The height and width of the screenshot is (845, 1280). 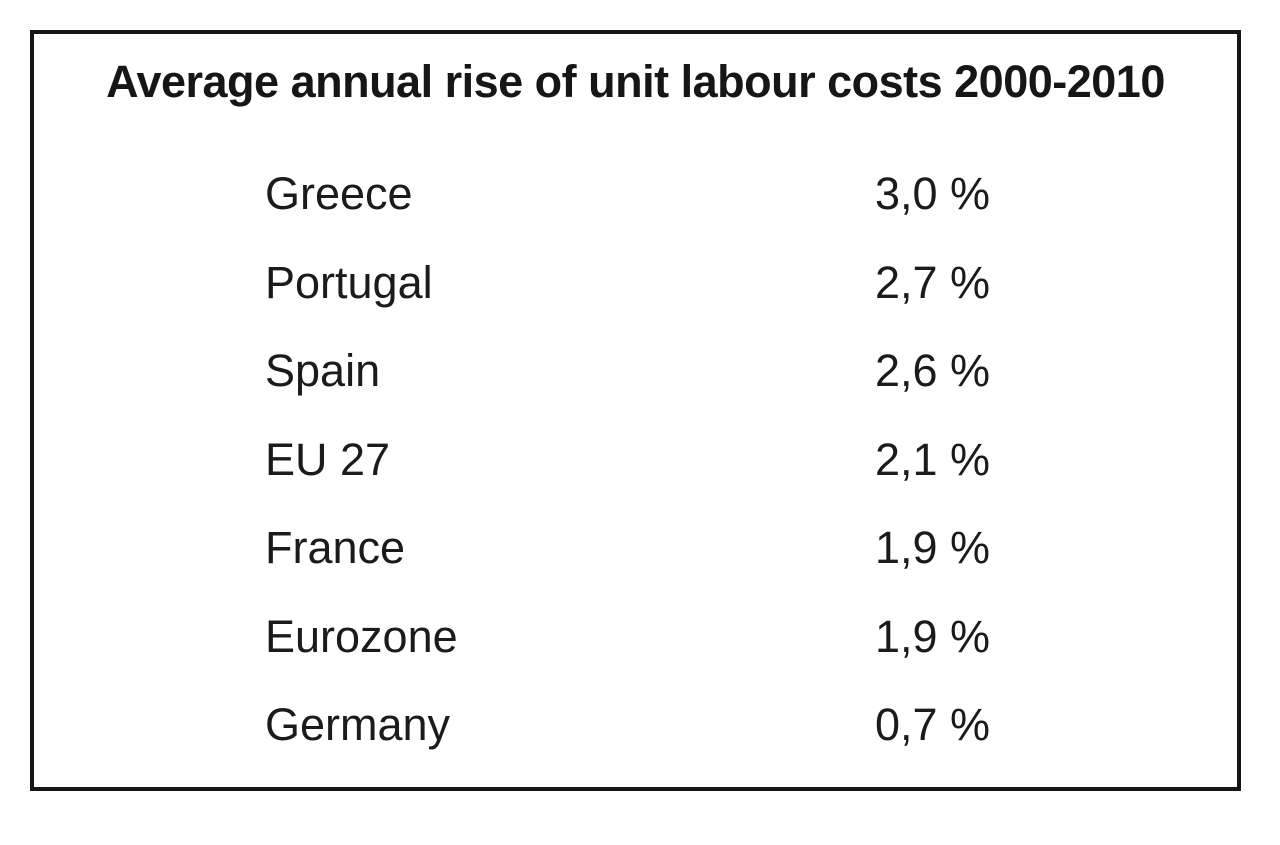 I want to click on country-label: Eurozone, so click(x=361, y=636).